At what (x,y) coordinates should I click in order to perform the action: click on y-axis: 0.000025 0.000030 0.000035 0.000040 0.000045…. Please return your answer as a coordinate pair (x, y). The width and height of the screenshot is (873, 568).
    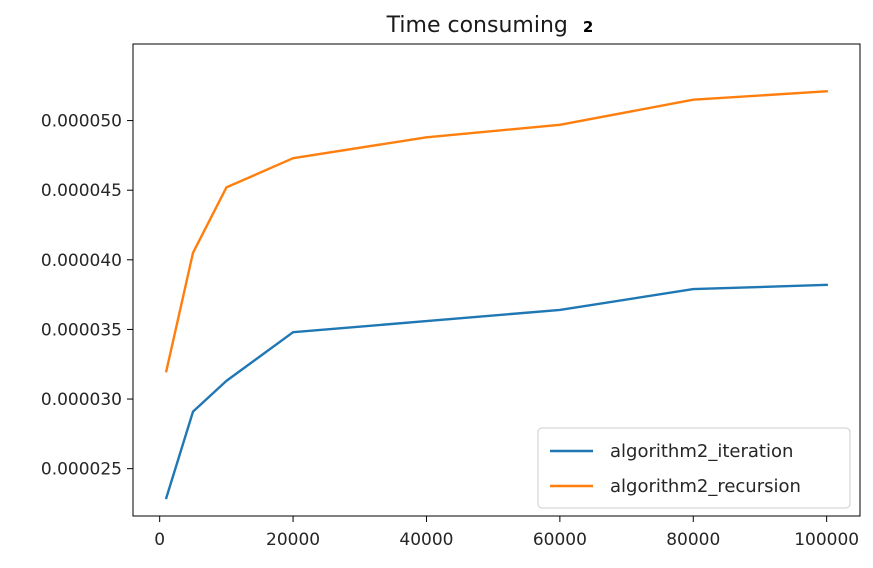
    Looking at the image, I should click on (87, 296).